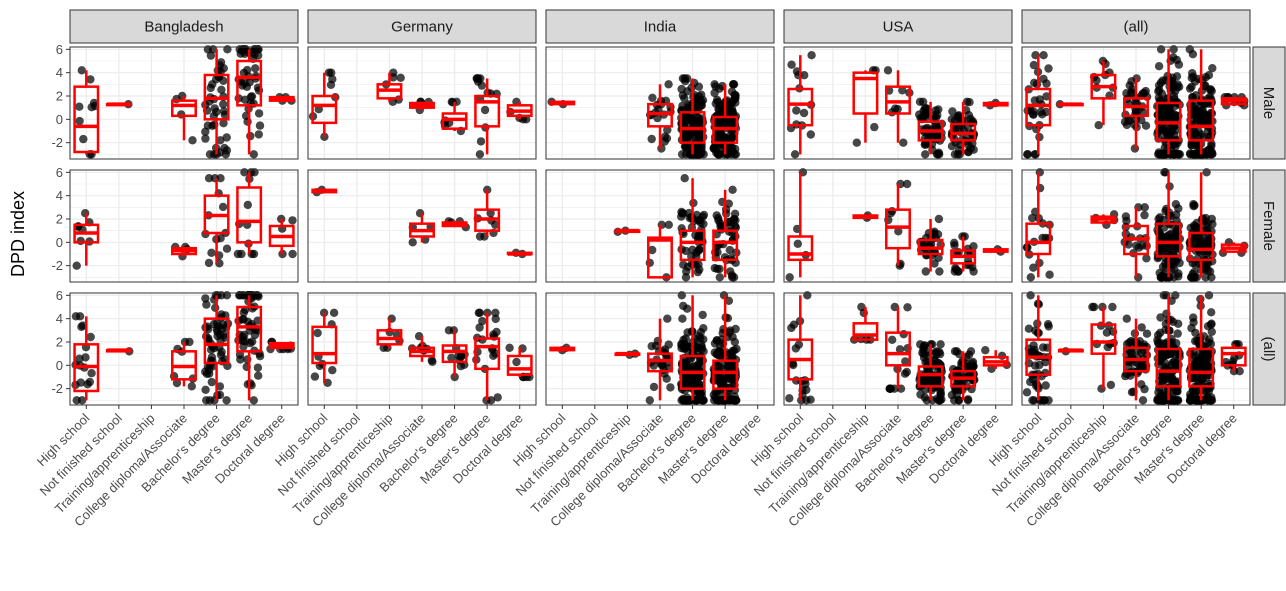  I want to click on y-tick-label: 0, so click(59, 242).